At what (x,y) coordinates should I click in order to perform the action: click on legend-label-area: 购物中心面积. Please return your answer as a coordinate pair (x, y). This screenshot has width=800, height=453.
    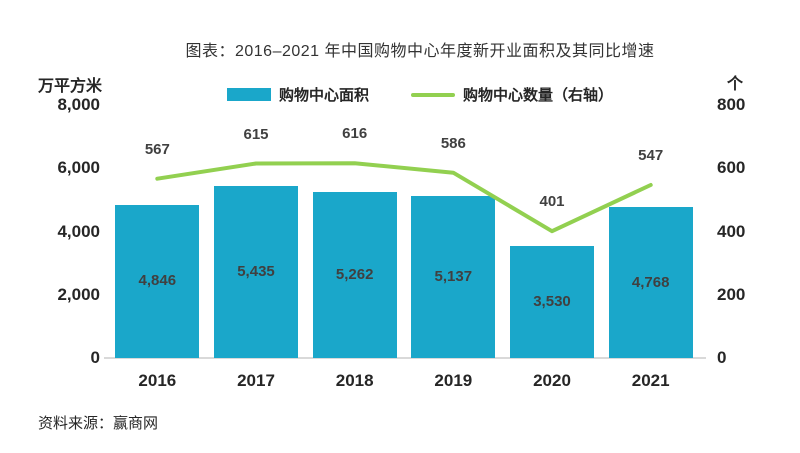
    Looking at the image, I should click on (323, 95).